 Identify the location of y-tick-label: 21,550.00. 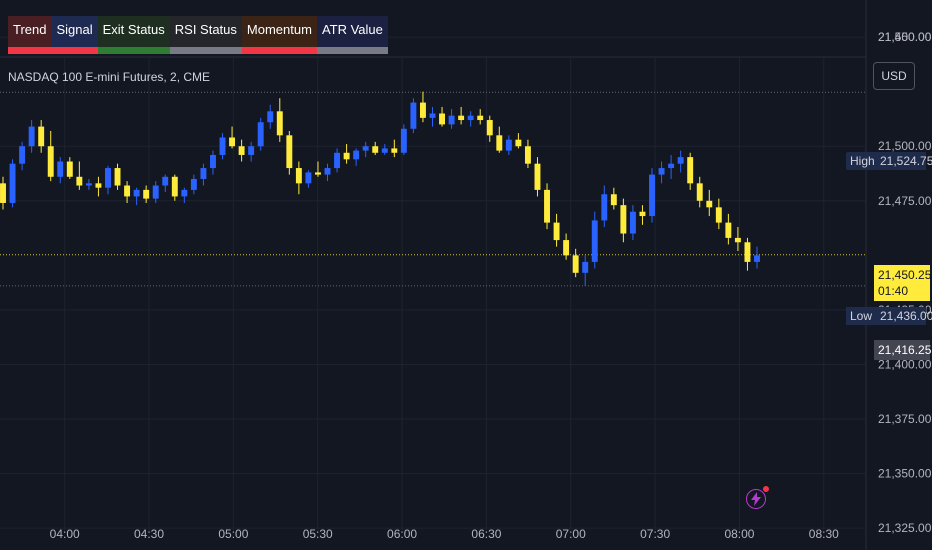
(905, 37).